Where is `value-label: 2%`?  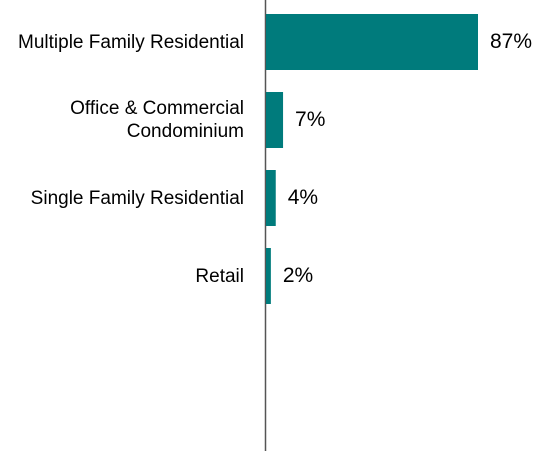 value-label: 2% is located at coordinates (298, 275).